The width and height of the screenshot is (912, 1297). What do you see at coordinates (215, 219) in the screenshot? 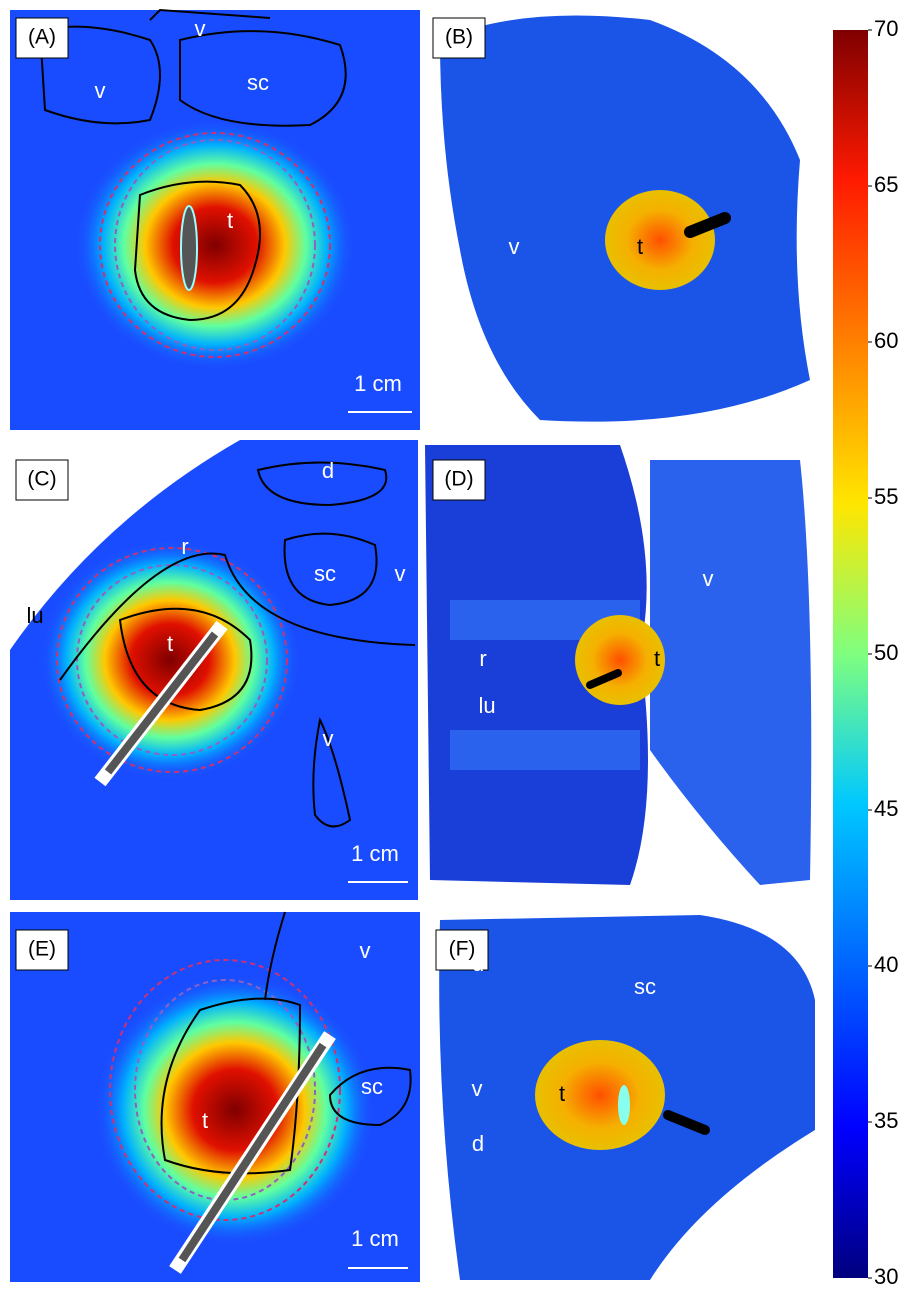
I see `panel-a: (A) v v sc t 1 cm` at bounding box center [215, 219].